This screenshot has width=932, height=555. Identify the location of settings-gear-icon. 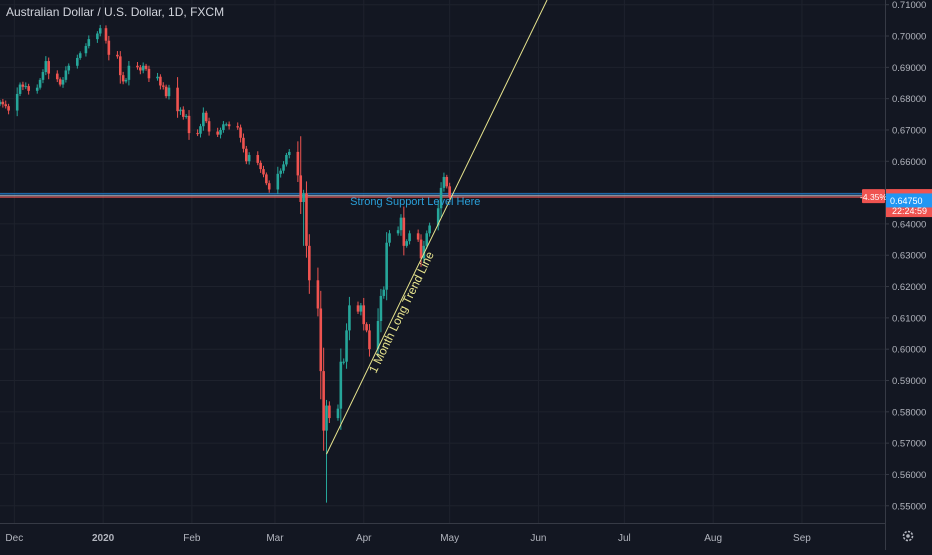
(908, 536).